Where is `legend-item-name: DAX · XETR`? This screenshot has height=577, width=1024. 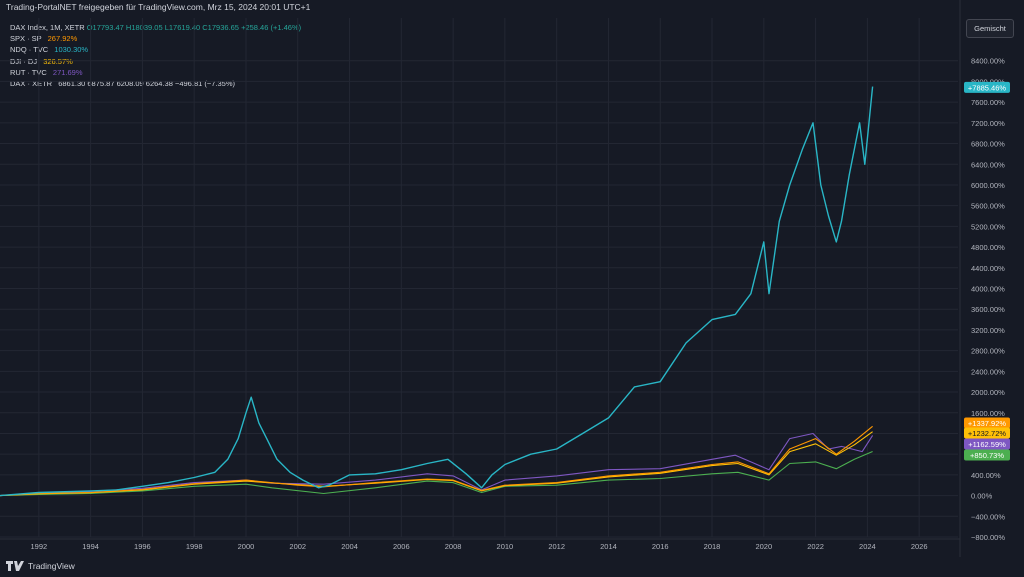
legend-item-name: DAX · XETR is located at coordinates (31, 84).